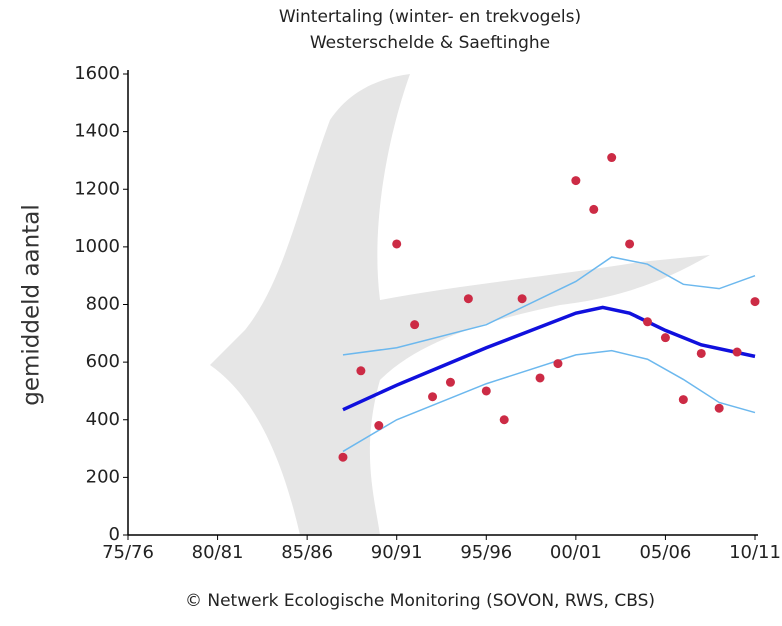  What do you see at coordinates (307, 552) in the screenshot?
I see `x-tick-label: 85/86` at bounding box center [307, 552].